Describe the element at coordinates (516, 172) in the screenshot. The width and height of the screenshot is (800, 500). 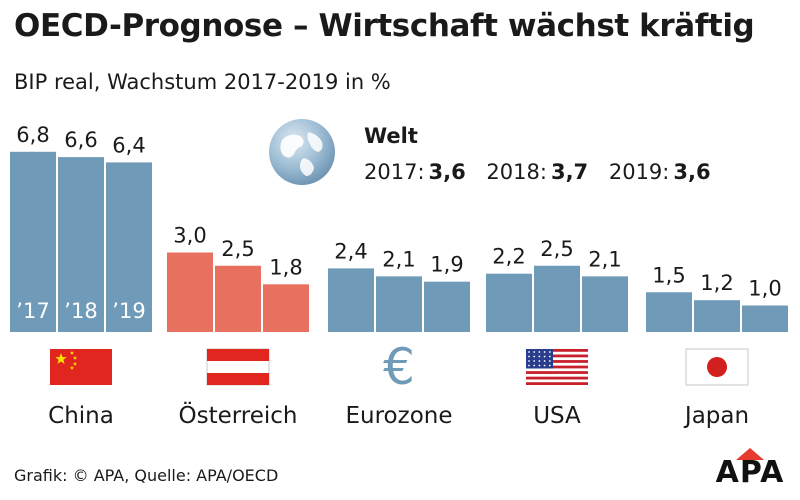
I see `world-year-2018: 2018:` at that location.